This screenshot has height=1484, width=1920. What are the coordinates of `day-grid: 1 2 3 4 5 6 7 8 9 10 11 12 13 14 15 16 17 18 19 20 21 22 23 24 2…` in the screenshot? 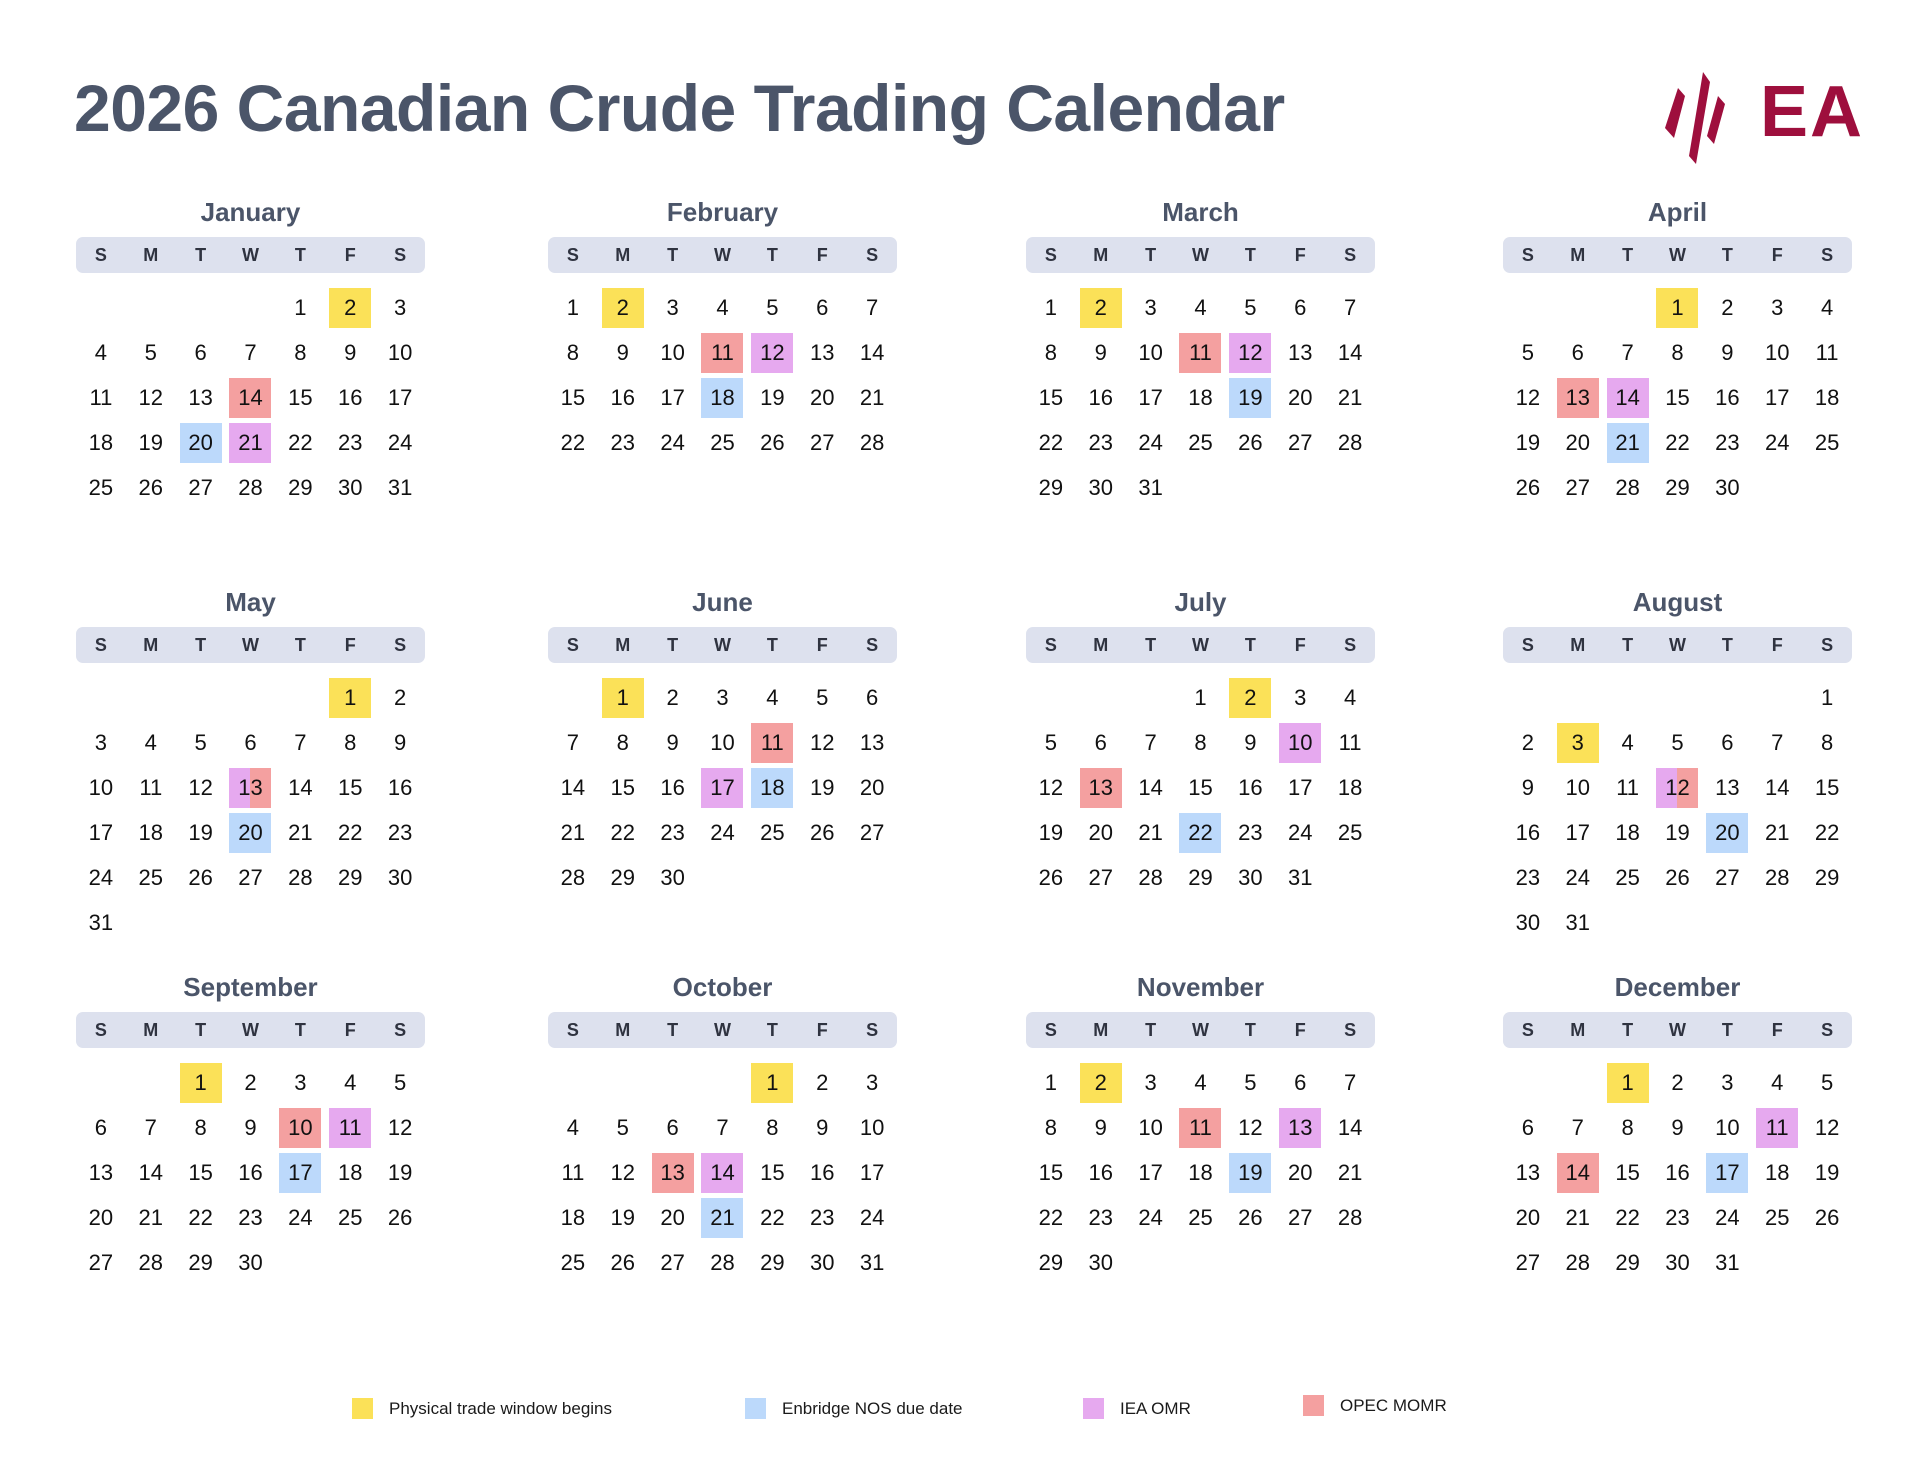 It's located at (722, 375).